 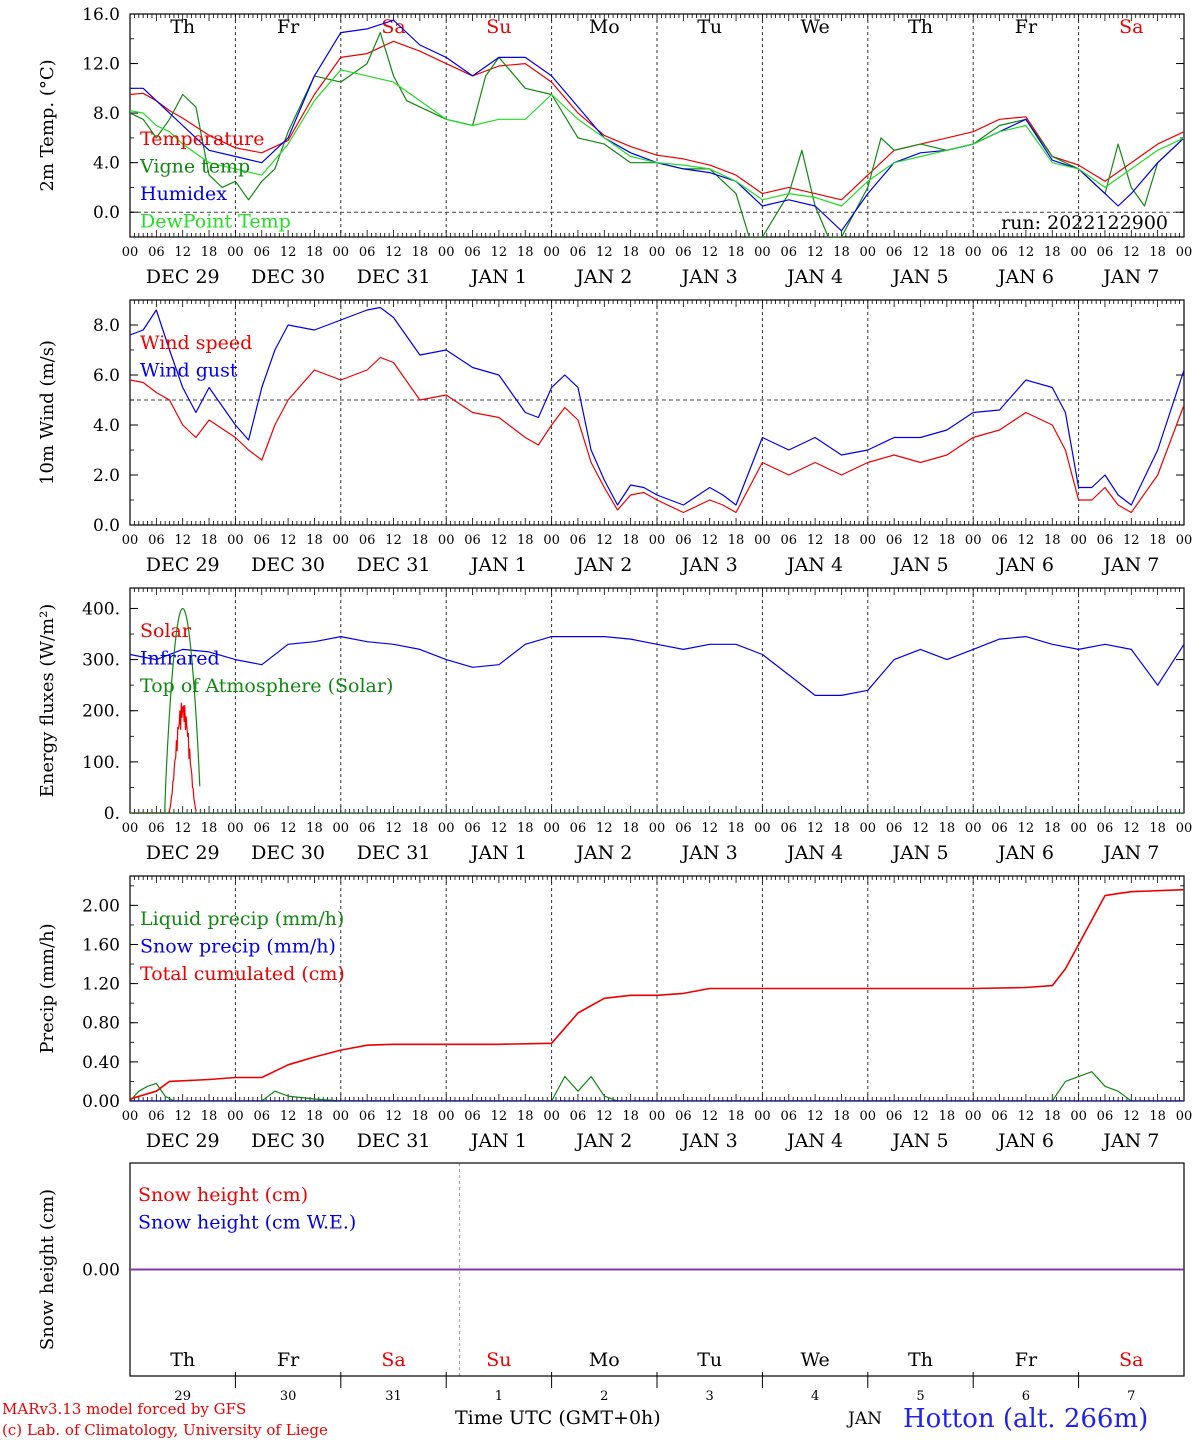 What do you see at coordinates (166, 631) in the screenshot?
I see `legend-entry: Solar` at bounding box center [166, 631].